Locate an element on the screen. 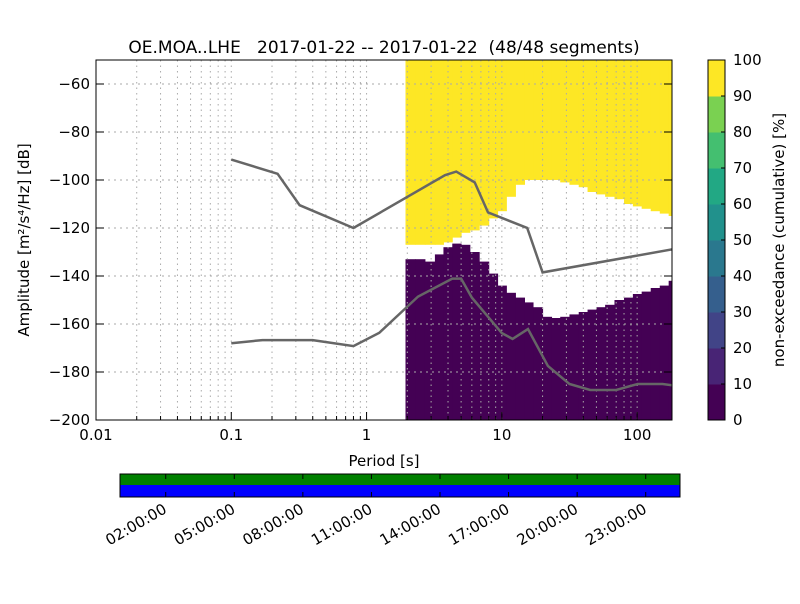 The image size is (800, 604). colorbar-tick-label: 20 is located at coordinates (742, 348).